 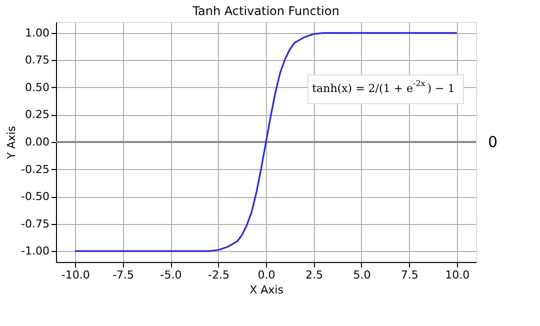 What do you see at coordinates (171, 275) in the screenshot?
I see `x-tick-label: -5.0` at bounding box center [171, 275].